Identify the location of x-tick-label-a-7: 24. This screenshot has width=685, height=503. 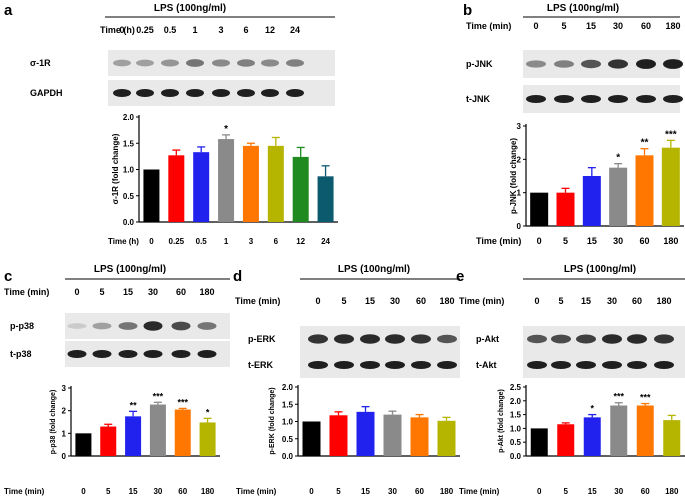
(325, 241).